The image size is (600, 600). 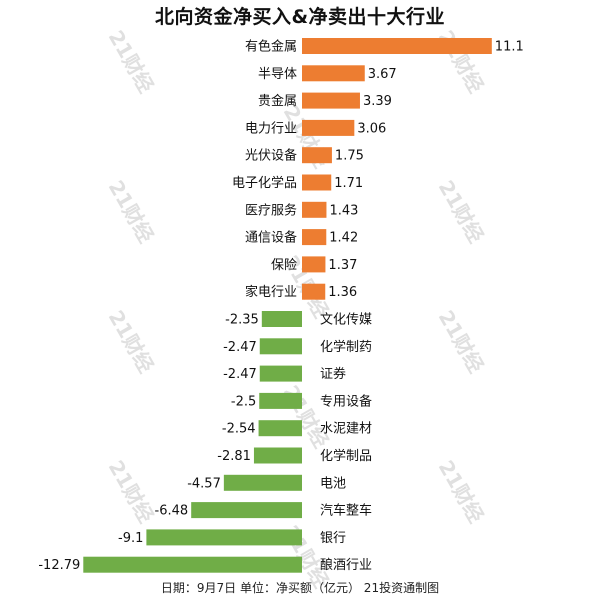 What do you see at coordinates (346, 429) in the screenshot?
I see `category-label: 水泥建材` at bounding box center [346, 429].